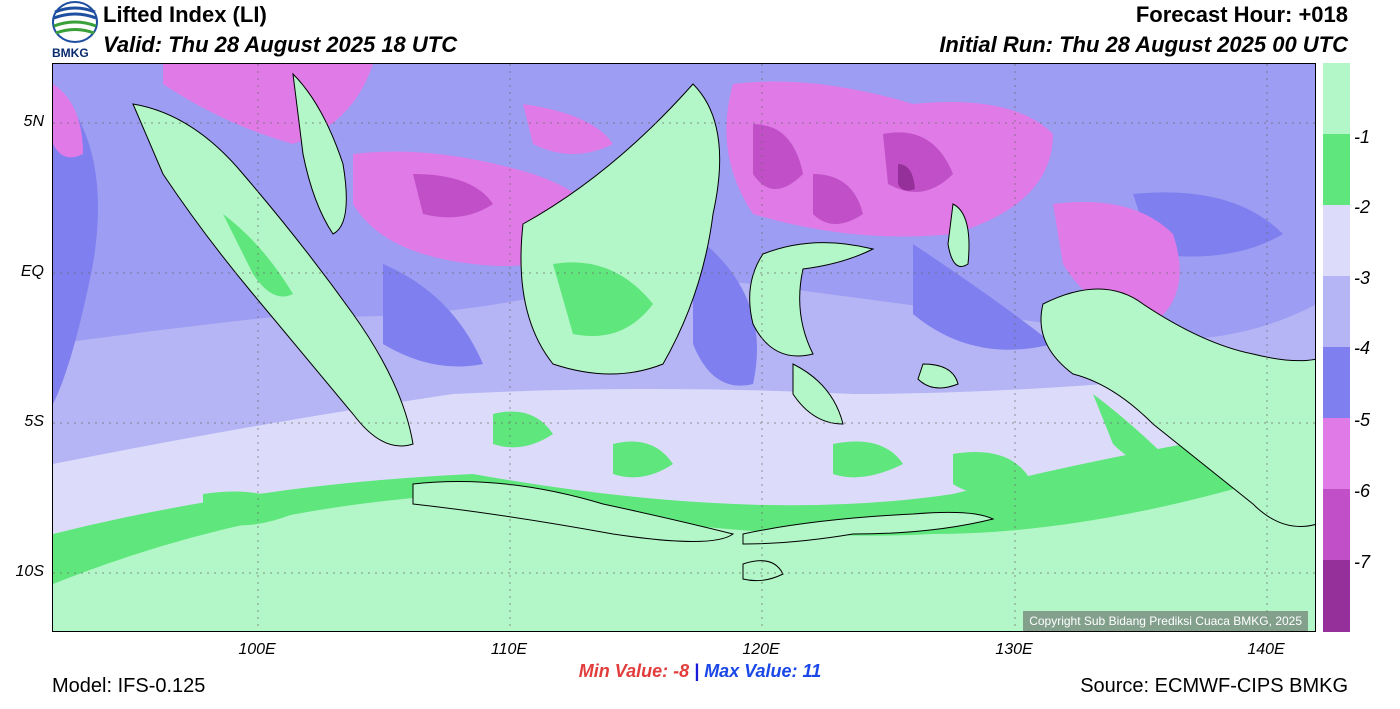  Describe the element at coordinates (1241, 14) in the screenshot. I see `forecast-hour: Forecast Hour: +018` at that location.